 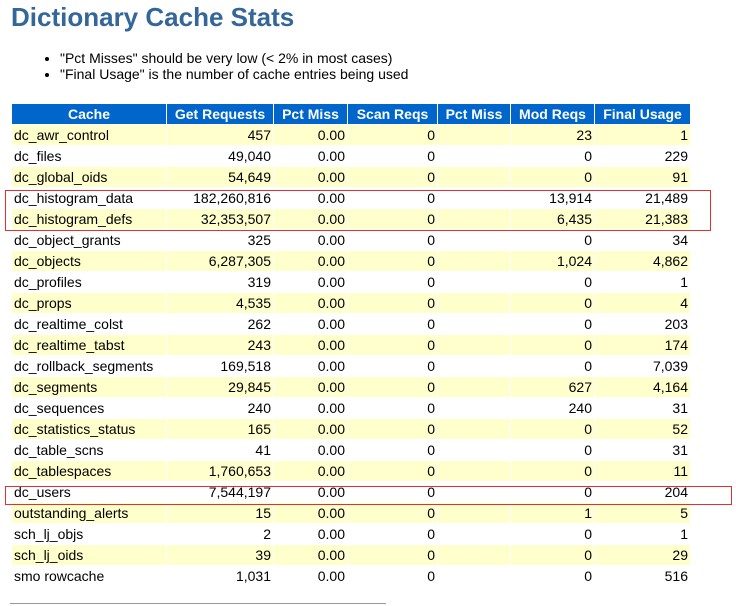 I want to click on table-cell: 1,760,653, so click(x=220, y=471).